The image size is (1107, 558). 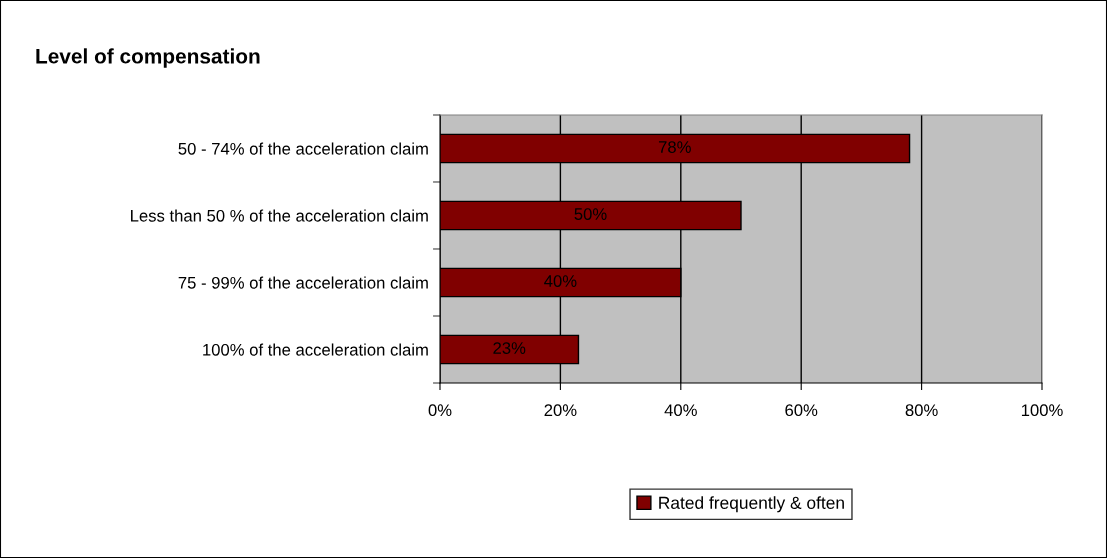 What do you see at coordinates (440, 410) in the screenshot?
I see `x-tick-label: 0%` at bounding box center [440, 410].